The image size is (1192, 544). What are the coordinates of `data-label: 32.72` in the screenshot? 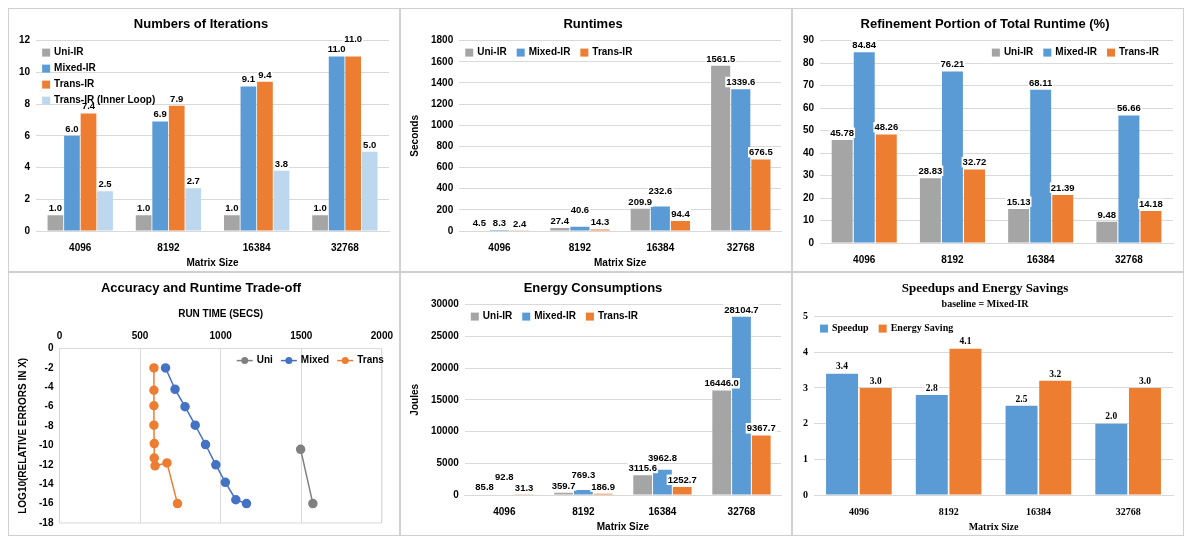 It's located at (974, 162).